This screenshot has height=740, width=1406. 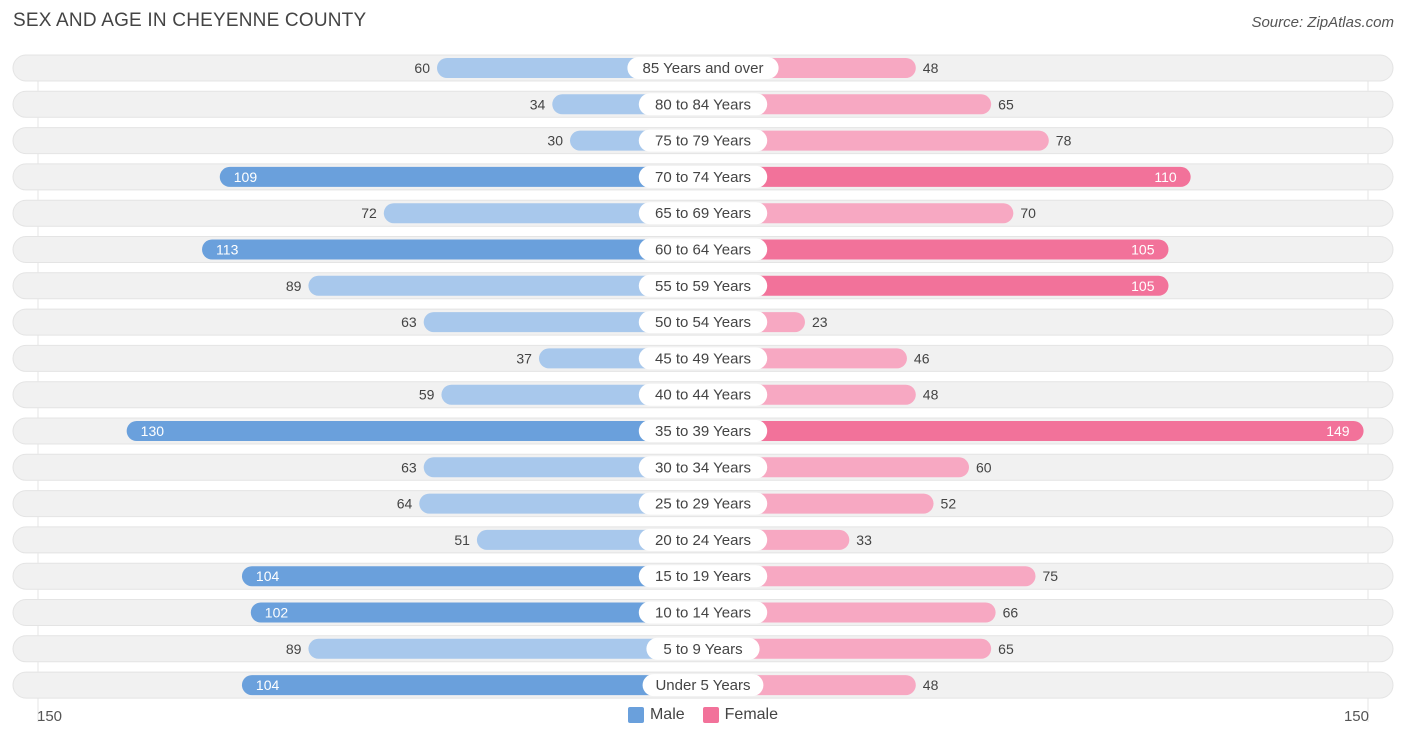 I want to click on row-16: 89 65 5 to 9 Years, so click(x=703, y=649).